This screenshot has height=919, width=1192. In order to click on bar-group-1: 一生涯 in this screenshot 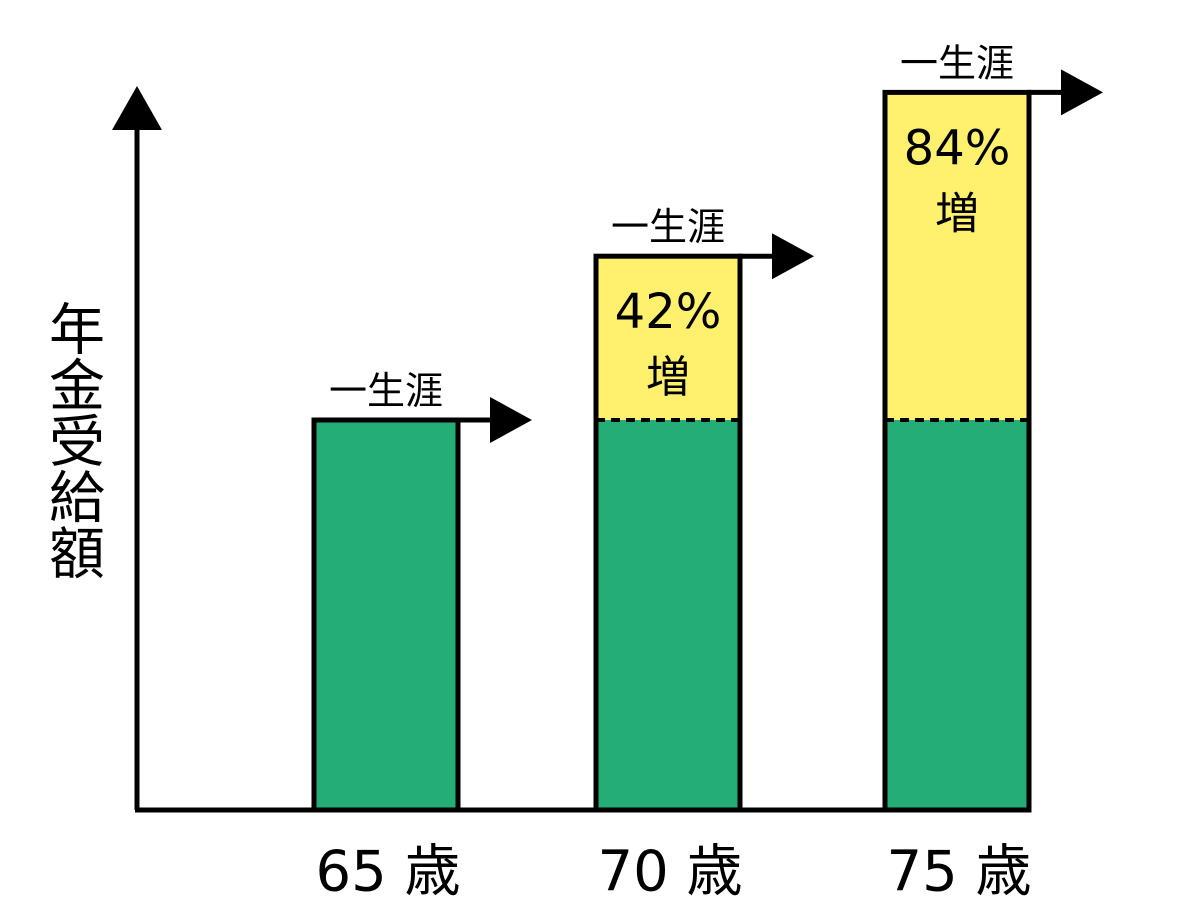, I will do `click(421, 591)`.